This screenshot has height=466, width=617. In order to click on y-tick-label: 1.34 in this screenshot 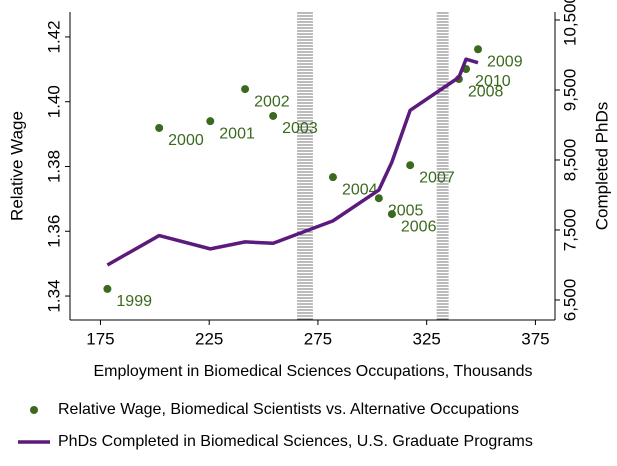, I will do `click(53, 295)`.